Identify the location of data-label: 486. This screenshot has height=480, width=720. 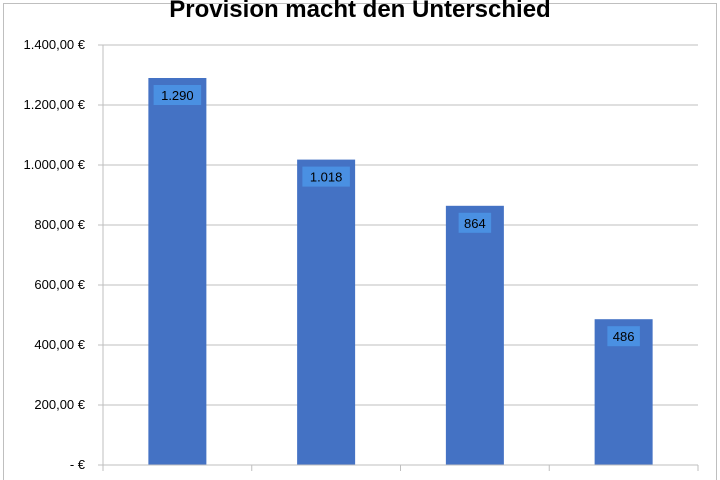
(624, 336).